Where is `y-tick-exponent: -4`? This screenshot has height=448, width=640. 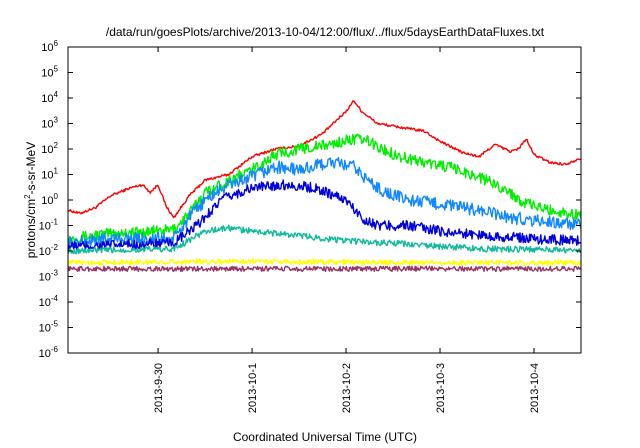
y-tick-exponent: -4 is located at coordinates (55, 298).